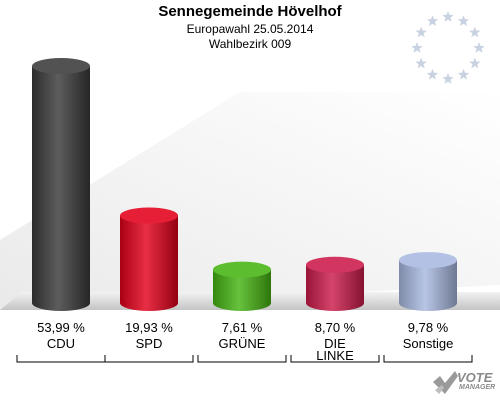  What do you see at coordinates (428, 327) in the screenshot?
I see `value-label: 9,78 %` at bounding box center [428, 327].